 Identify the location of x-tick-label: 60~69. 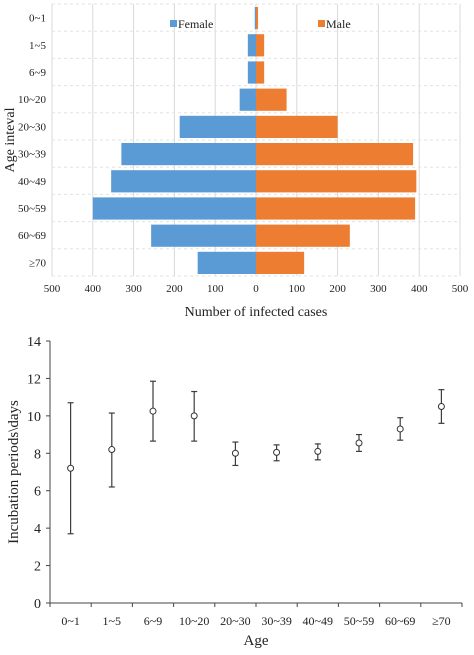
(400, 621).